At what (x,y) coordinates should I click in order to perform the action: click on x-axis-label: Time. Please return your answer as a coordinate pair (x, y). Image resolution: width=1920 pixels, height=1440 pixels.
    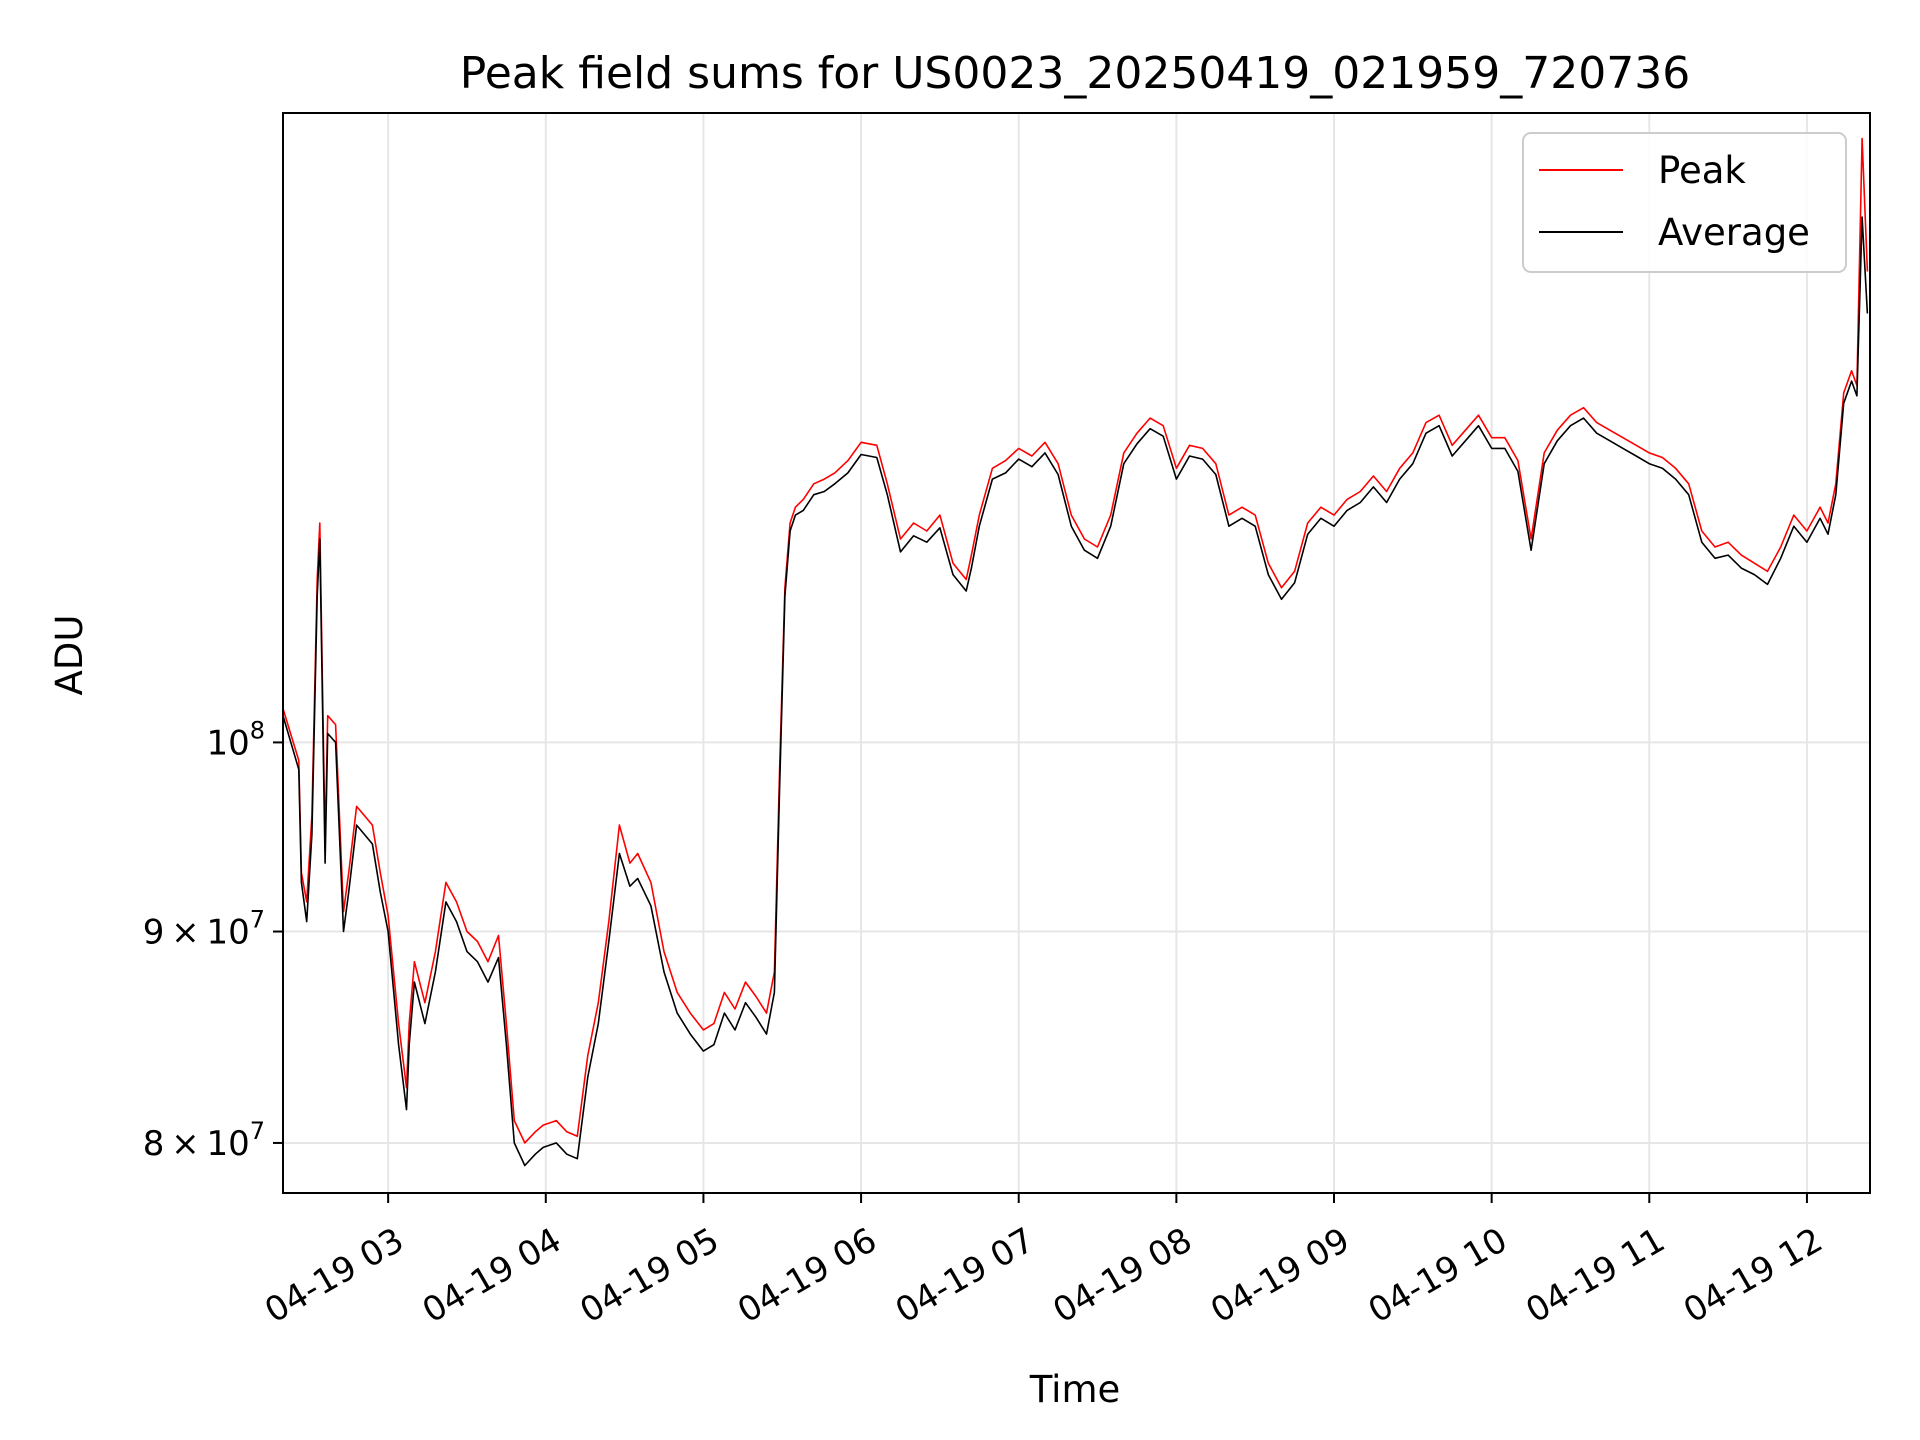
    Looking at the image, I should click on (1075, 1389).